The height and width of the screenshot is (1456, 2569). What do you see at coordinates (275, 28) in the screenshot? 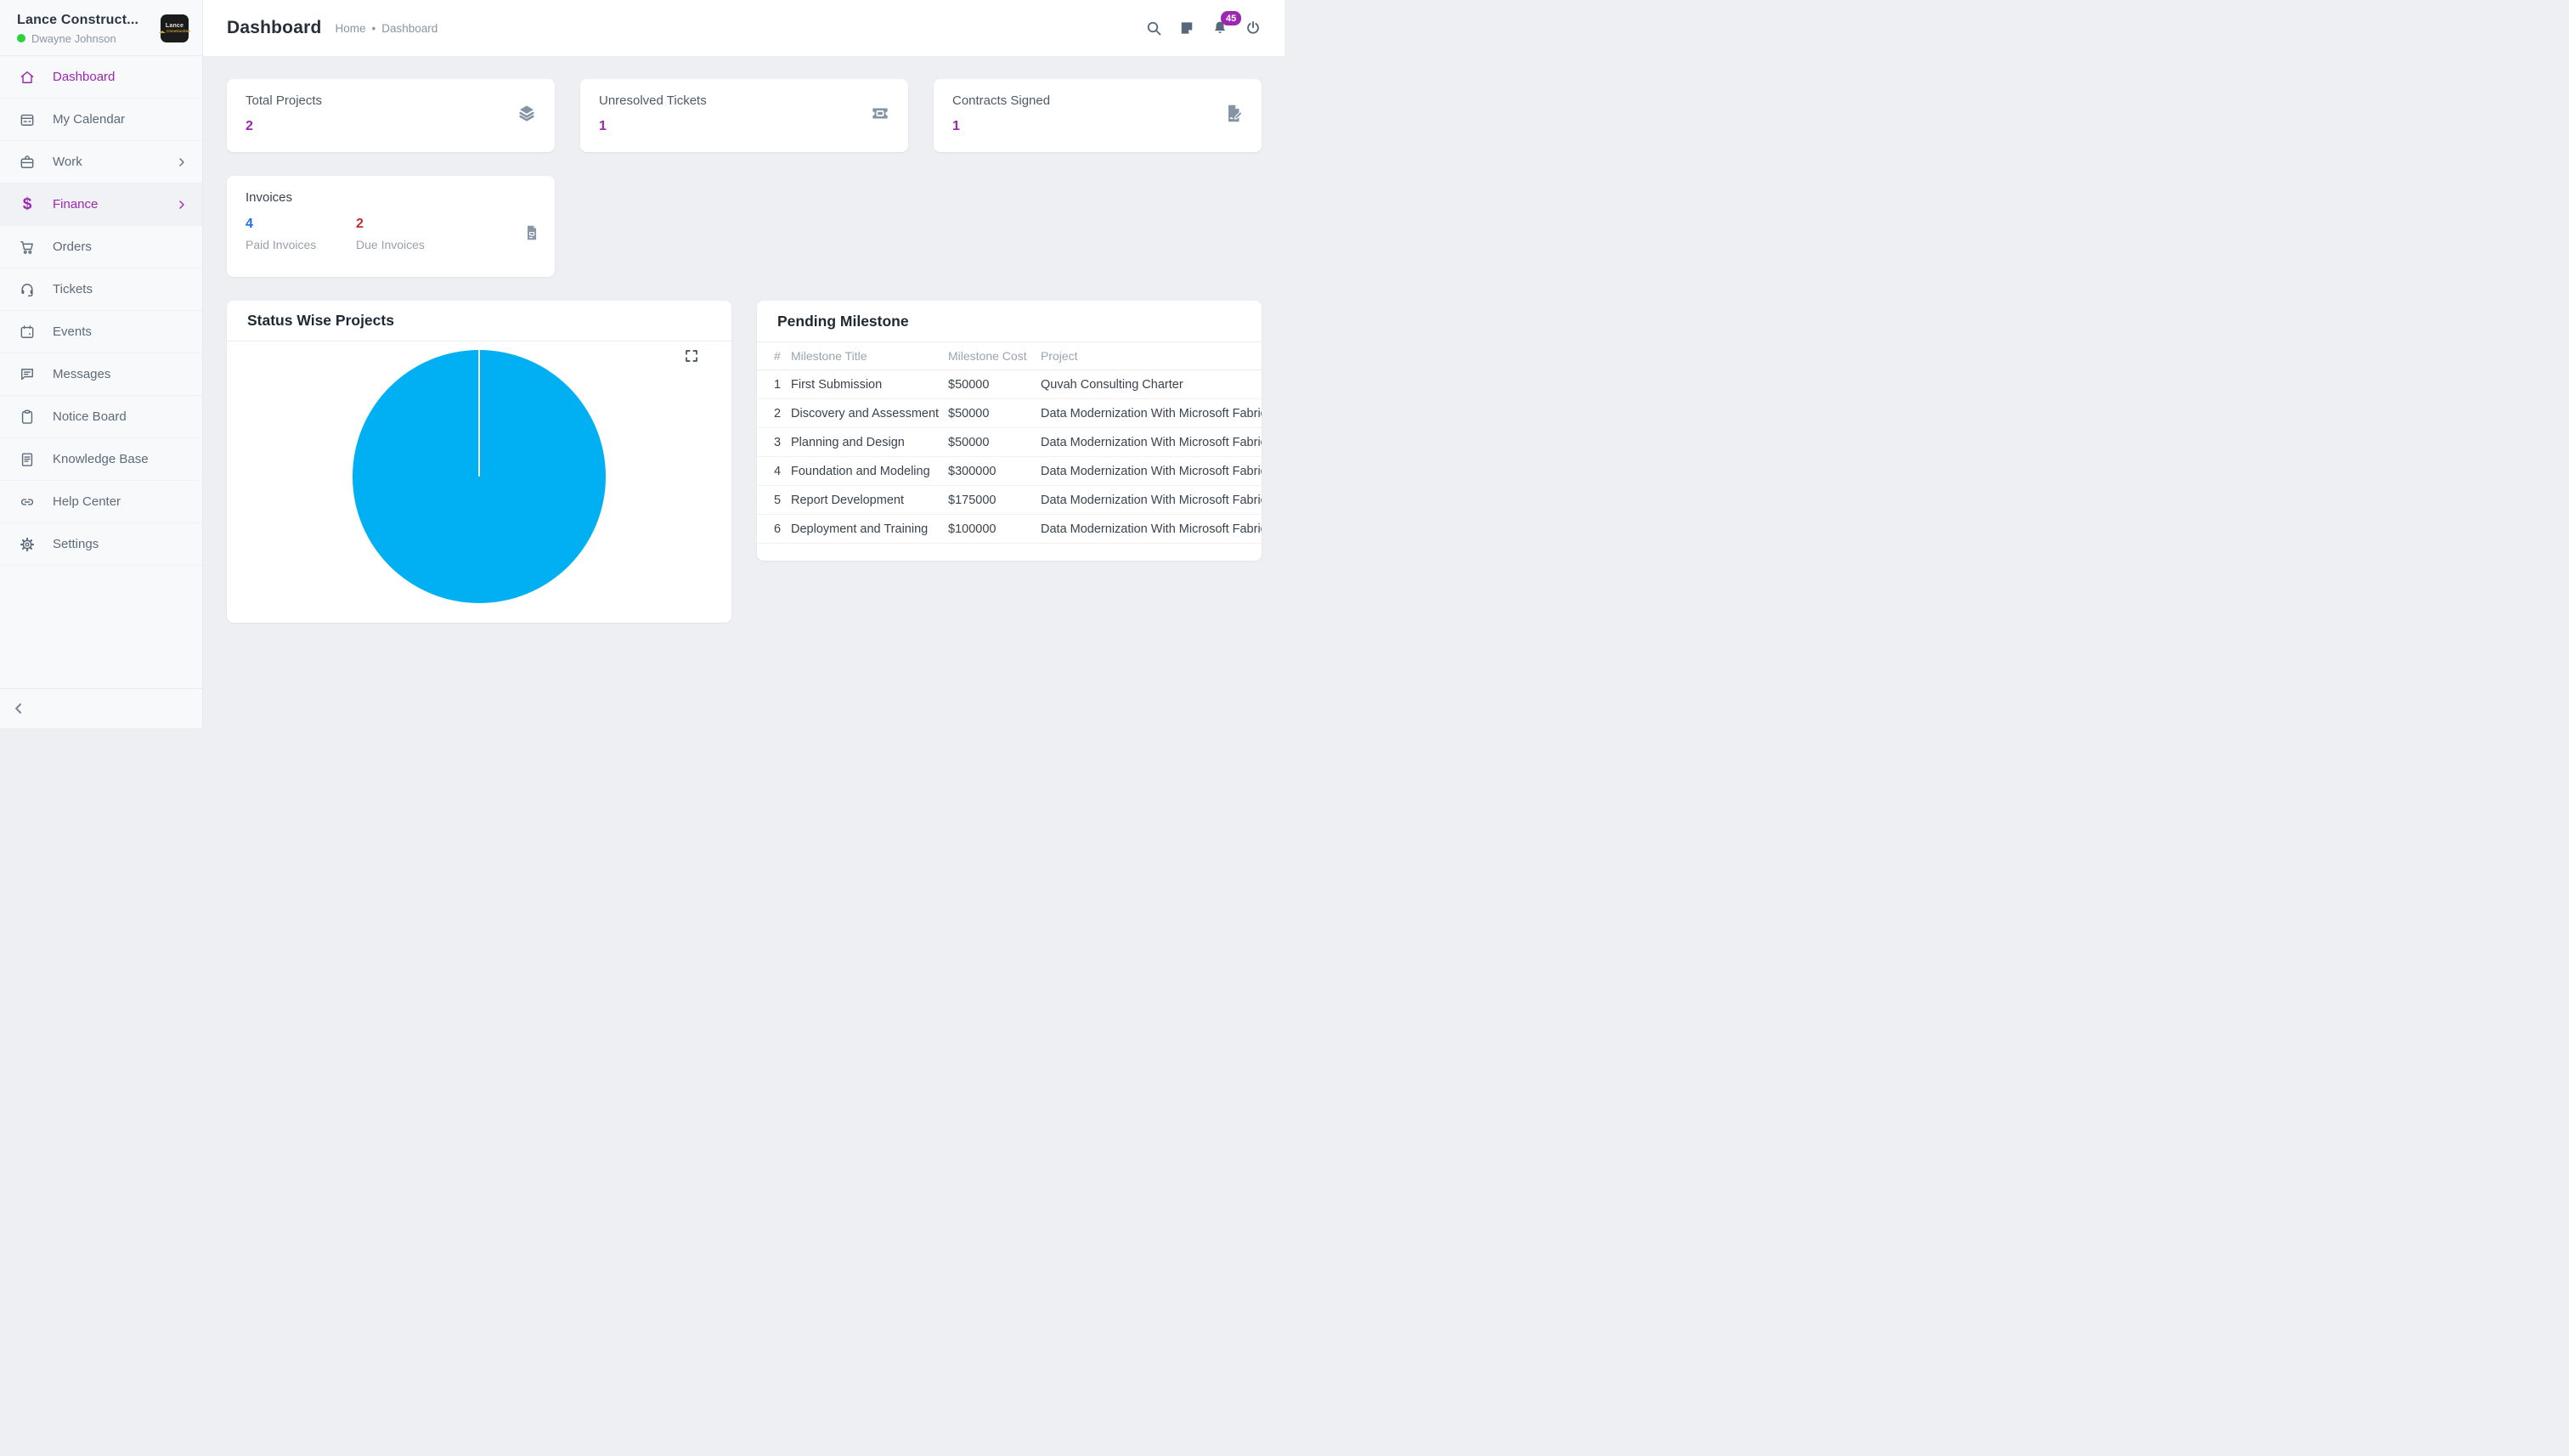
I see `page-title: Dashboard` at bounding box center [275, 28].